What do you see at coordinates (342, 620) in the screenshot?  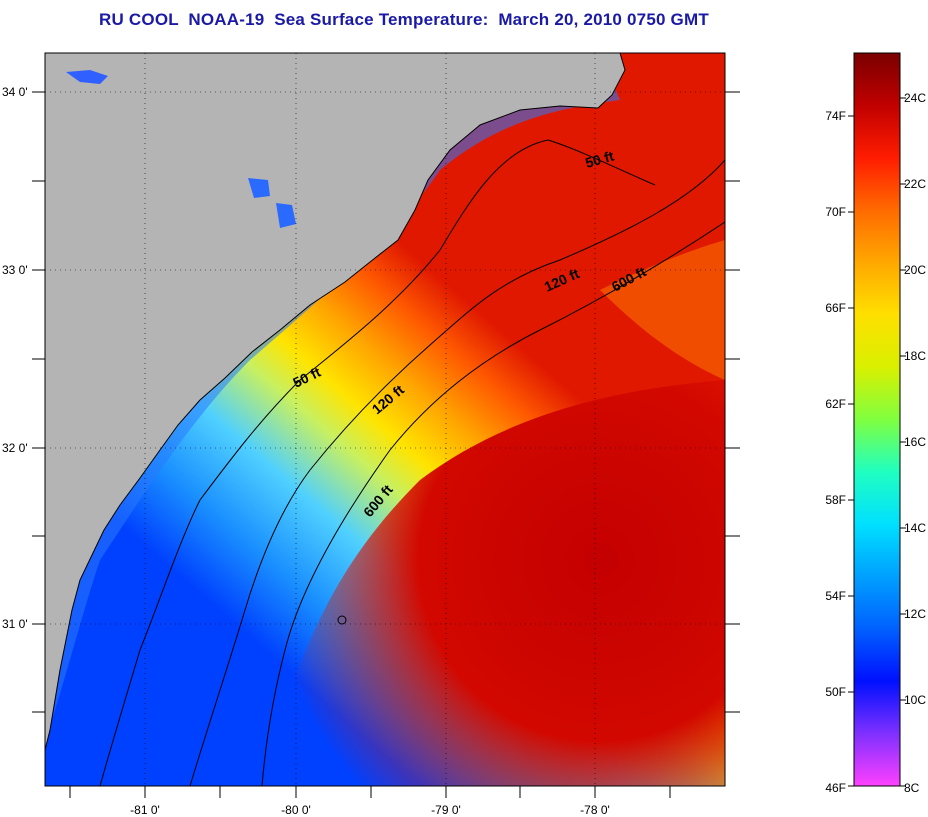 I see `buoy-marker` at bounding box center [342, 620].